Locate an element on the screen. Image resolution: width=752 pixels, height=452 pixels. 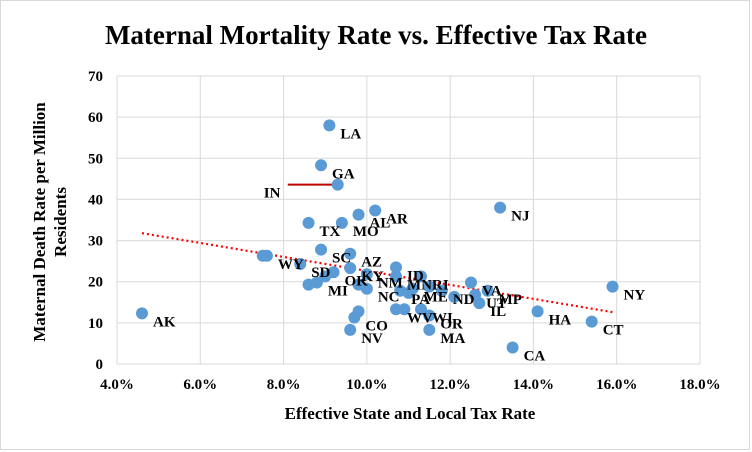
y-tick-label: 60 is located at coordinates (95, 118).